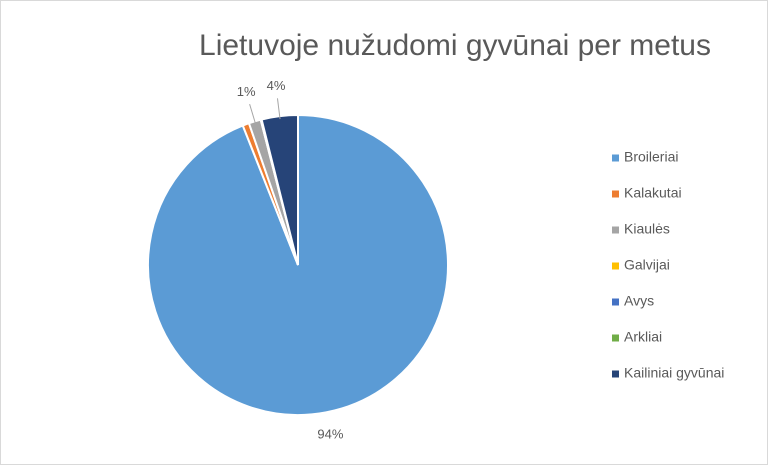 Image resolution: width=768 pixels, height=465 pixels. I want to click on legend-label: Kailiniai gyvūnai, so click(674, 373).